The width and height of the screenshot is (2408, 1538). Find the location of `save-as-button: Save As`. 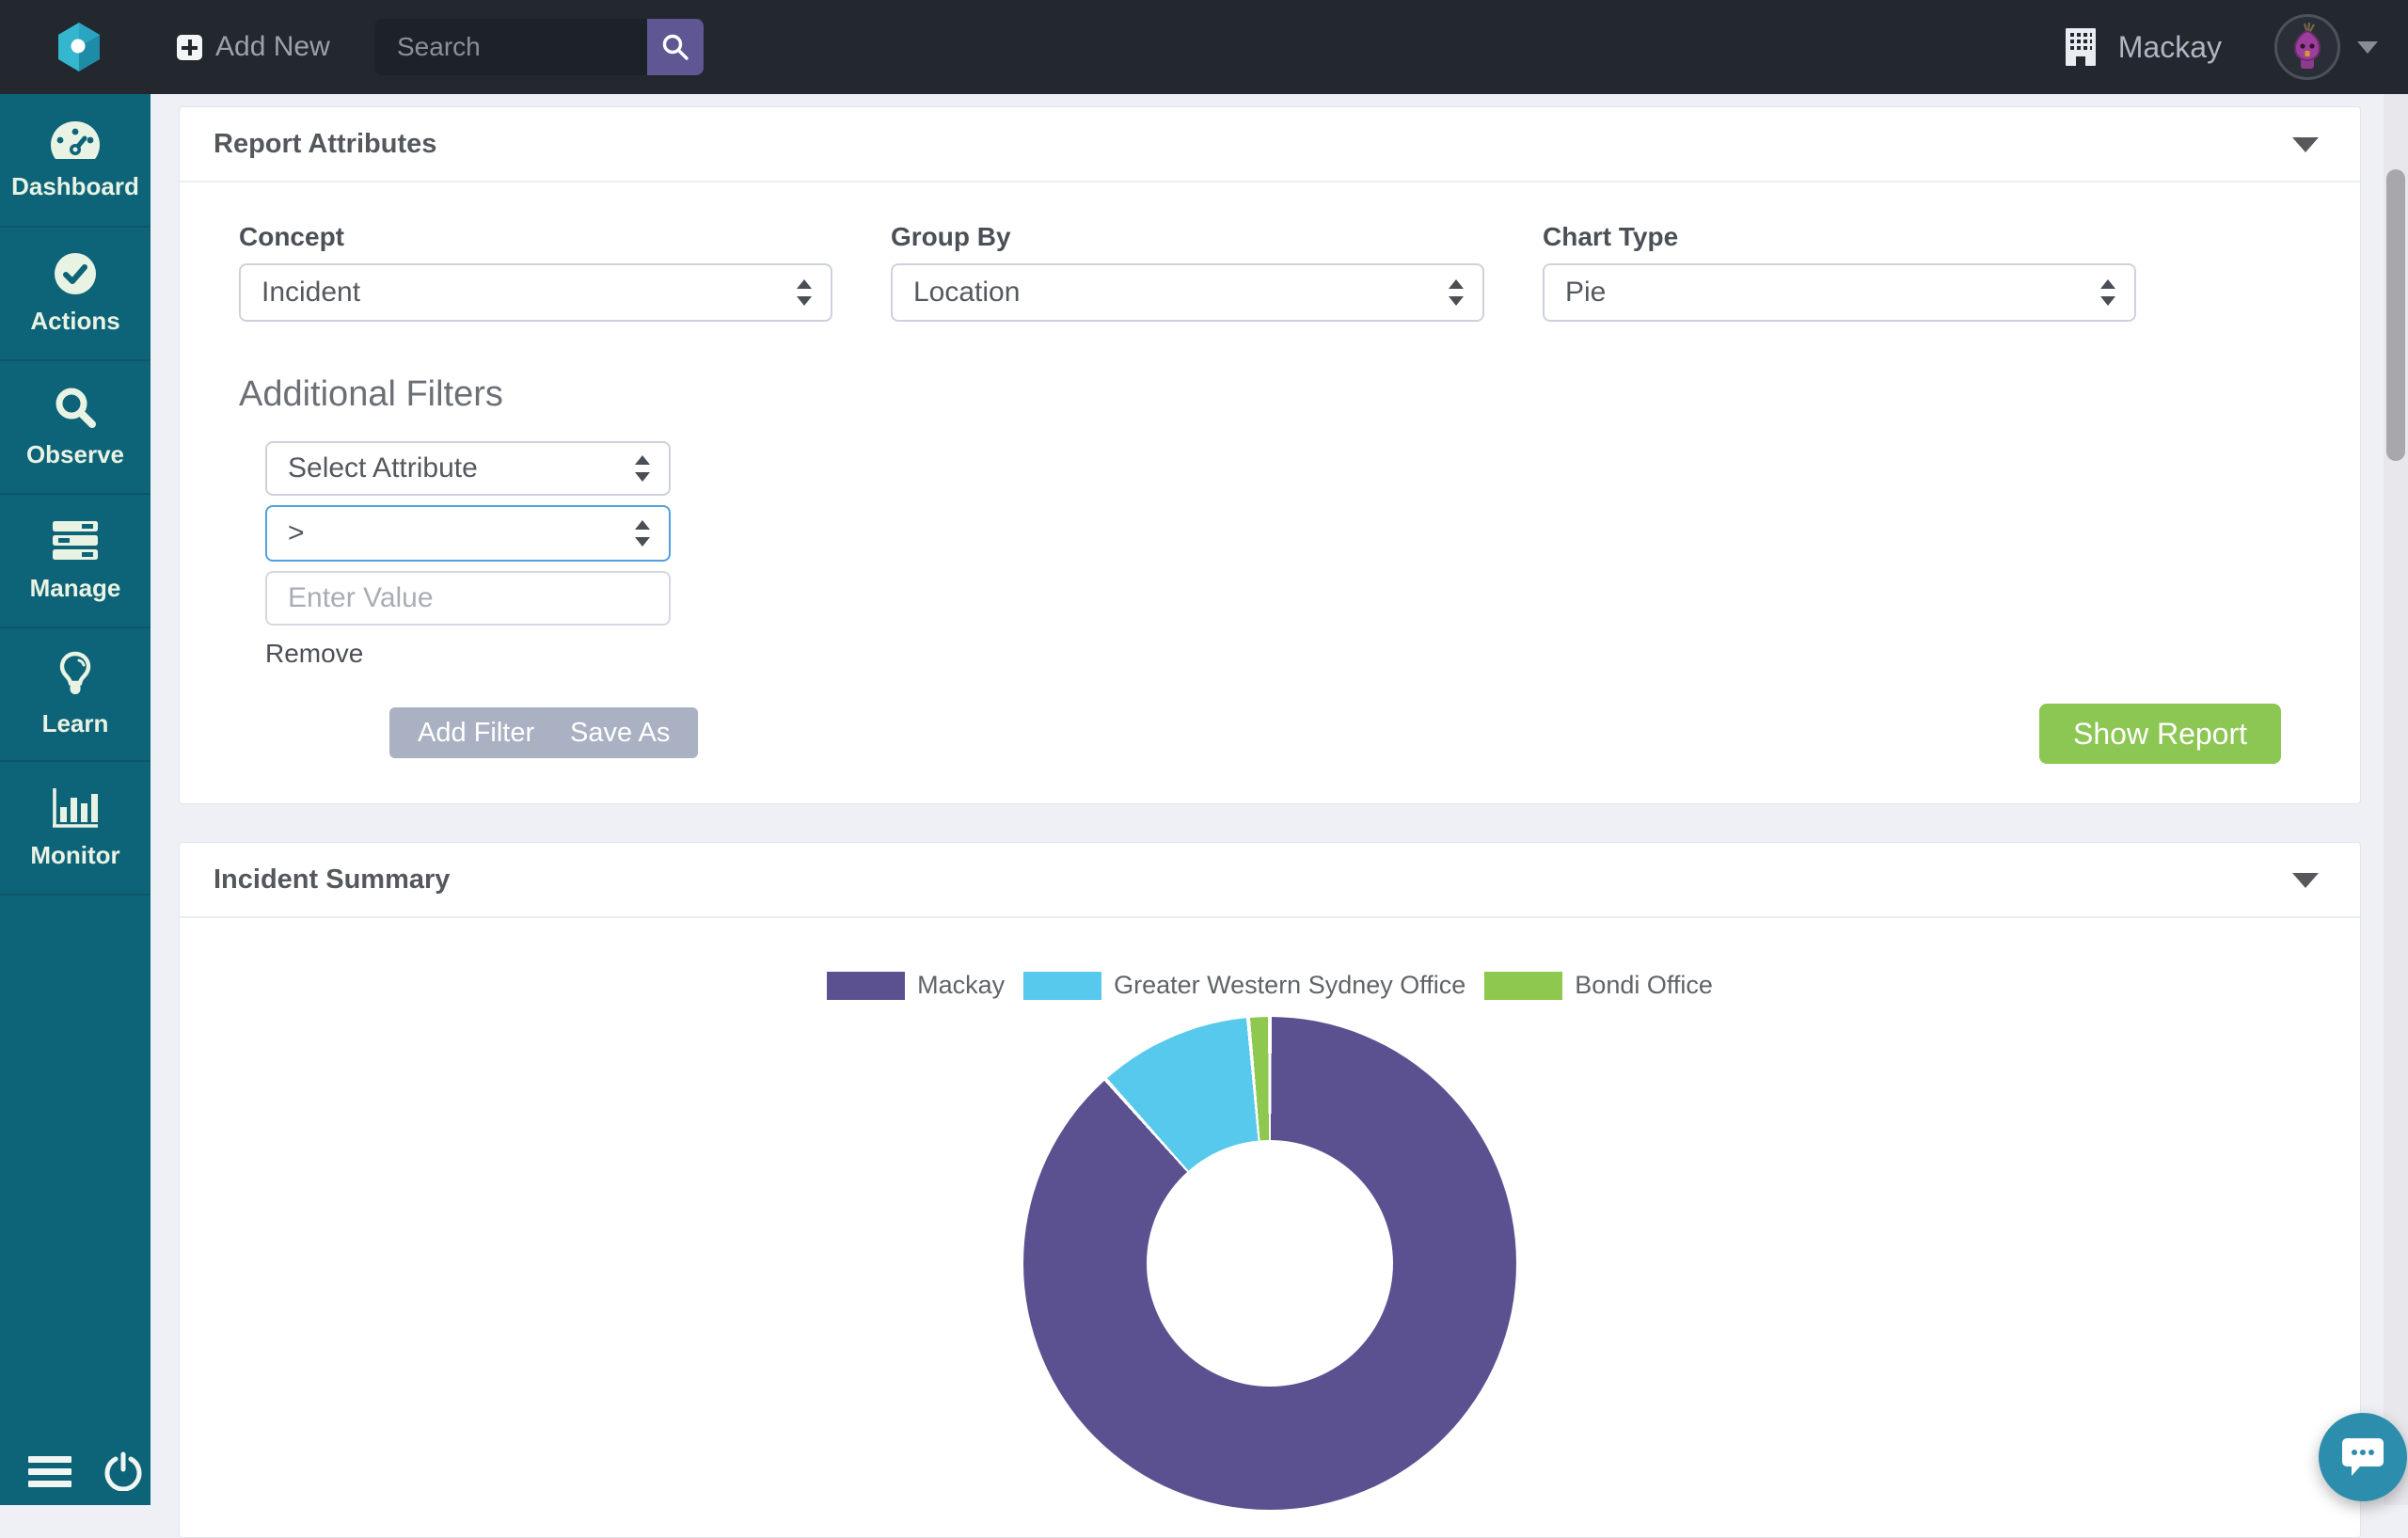

save-as-button: Save As is located at coordinates (621, 733).